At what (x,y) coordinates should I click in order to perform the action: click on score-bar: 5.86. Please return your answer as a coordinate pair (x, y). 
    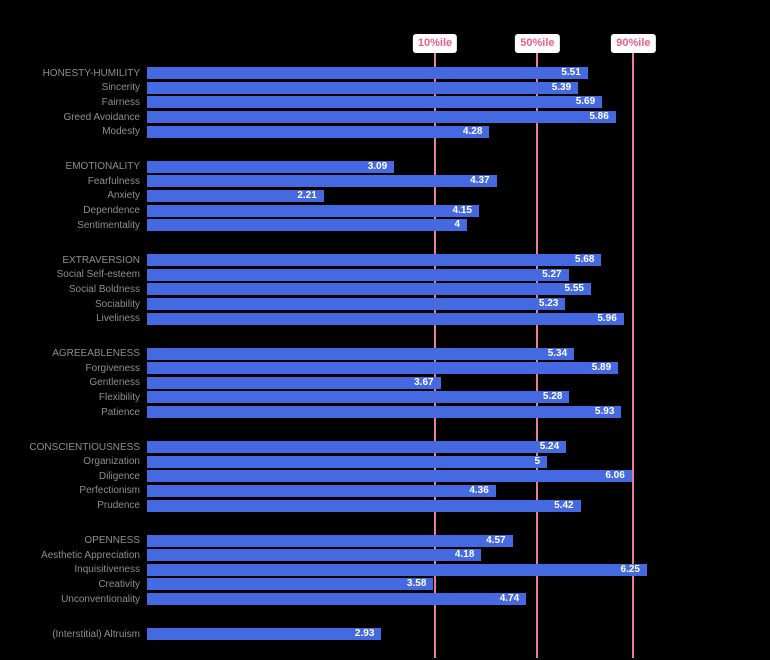
    Looking at the image, I should click on (381, 117).